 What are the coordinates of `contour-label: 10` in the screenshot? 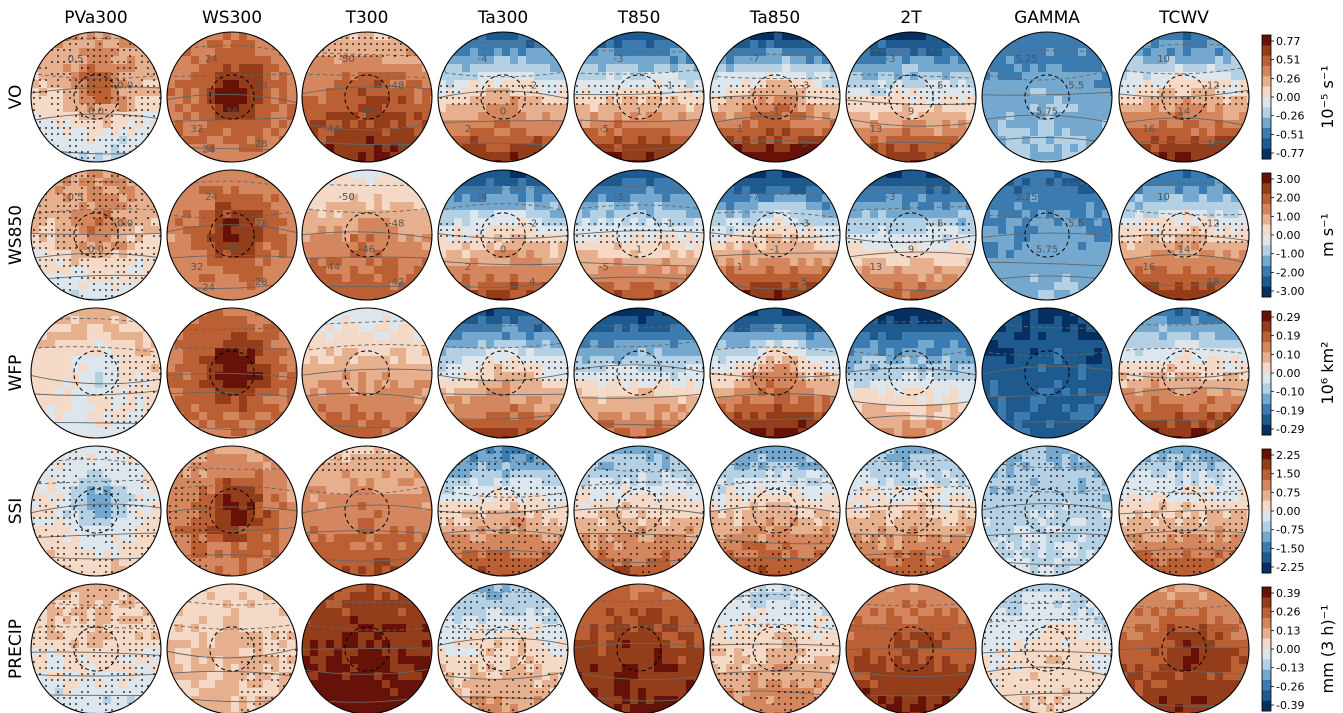 It's located at (1163, 197).